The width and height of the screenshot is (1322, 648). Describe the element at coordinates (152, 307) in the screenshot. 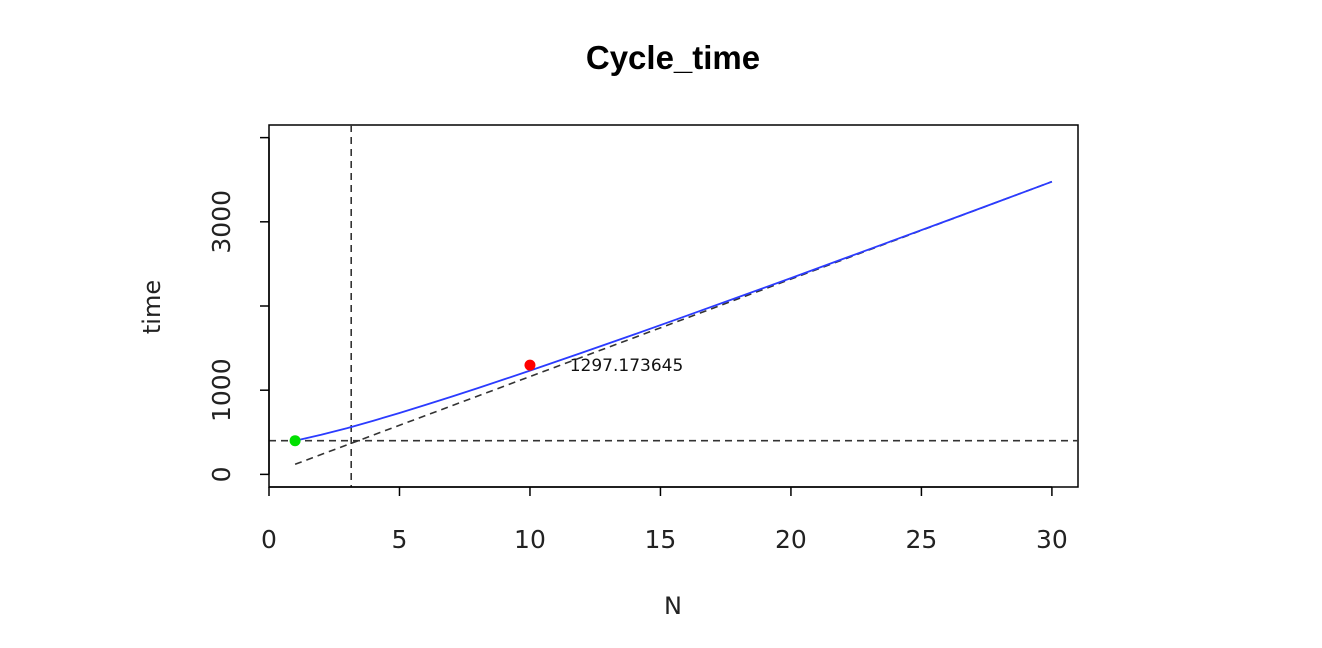

I see `y-axis-label: time` at that location.